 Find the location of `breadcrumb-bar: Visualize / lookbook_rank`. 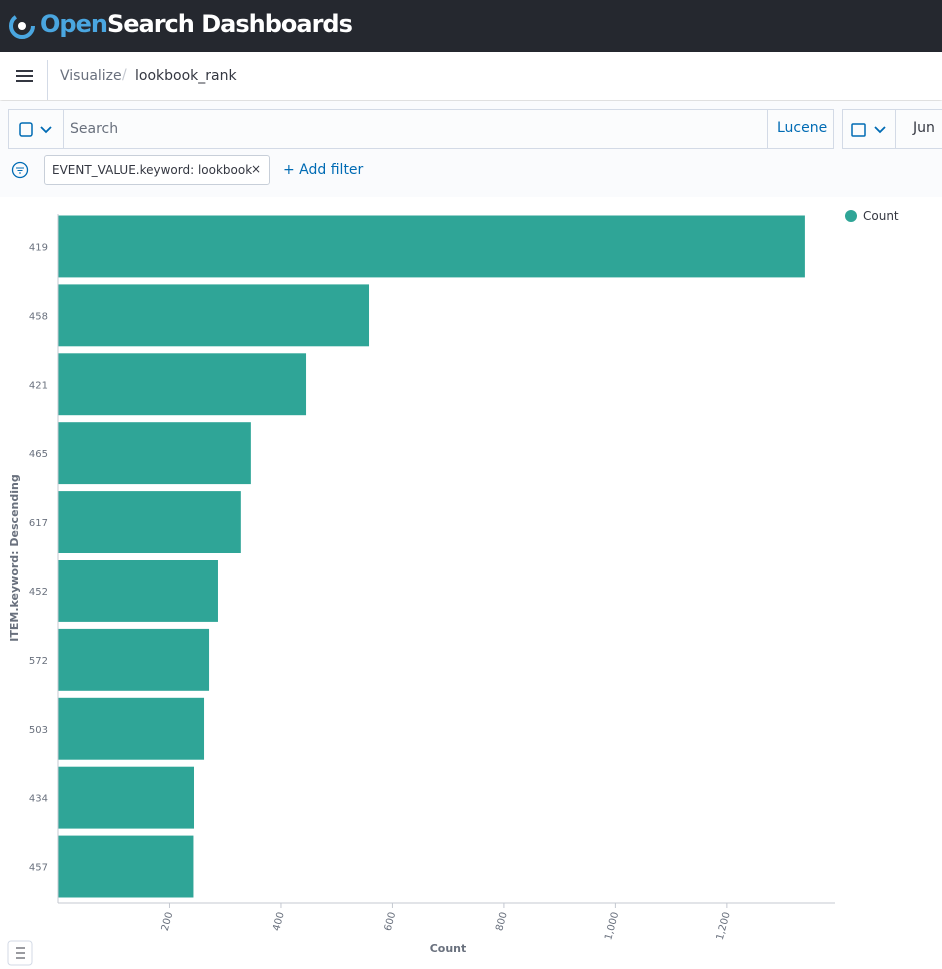

breadcrumb-bar: Visualize / lookbook_rank is located at coordinates (471, 76).